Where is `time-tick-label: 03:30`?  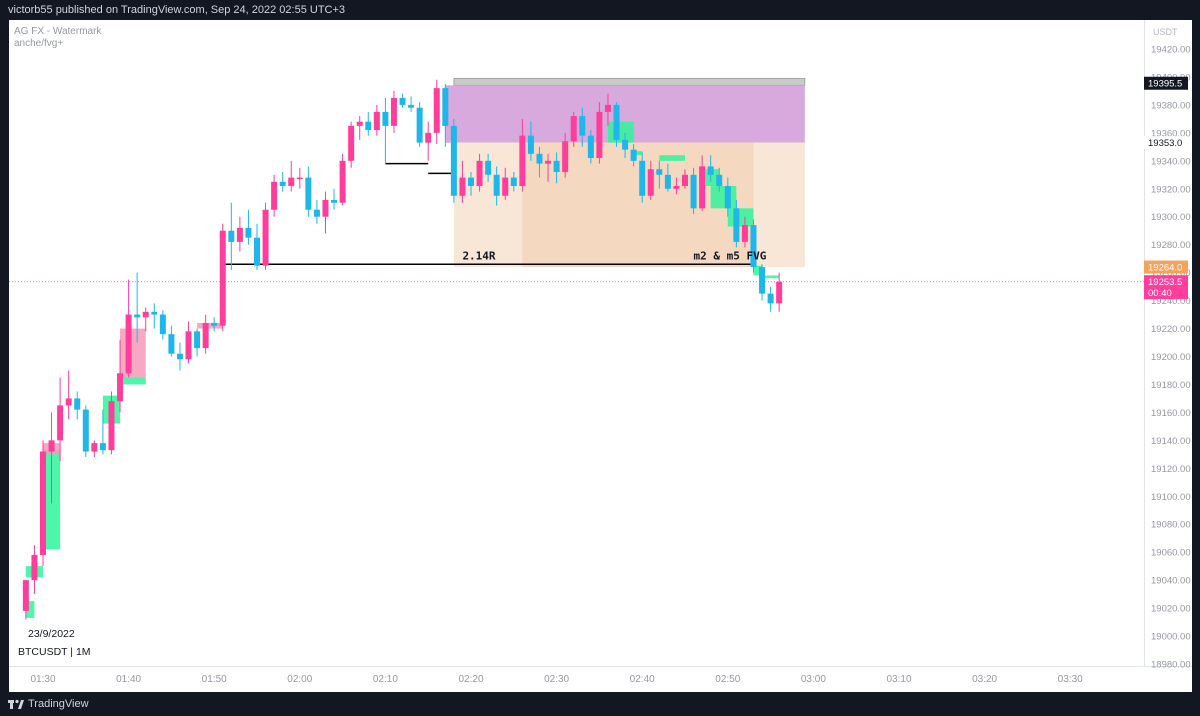
time-tick-label: 03:30 is located at coordinates (1070, 679).